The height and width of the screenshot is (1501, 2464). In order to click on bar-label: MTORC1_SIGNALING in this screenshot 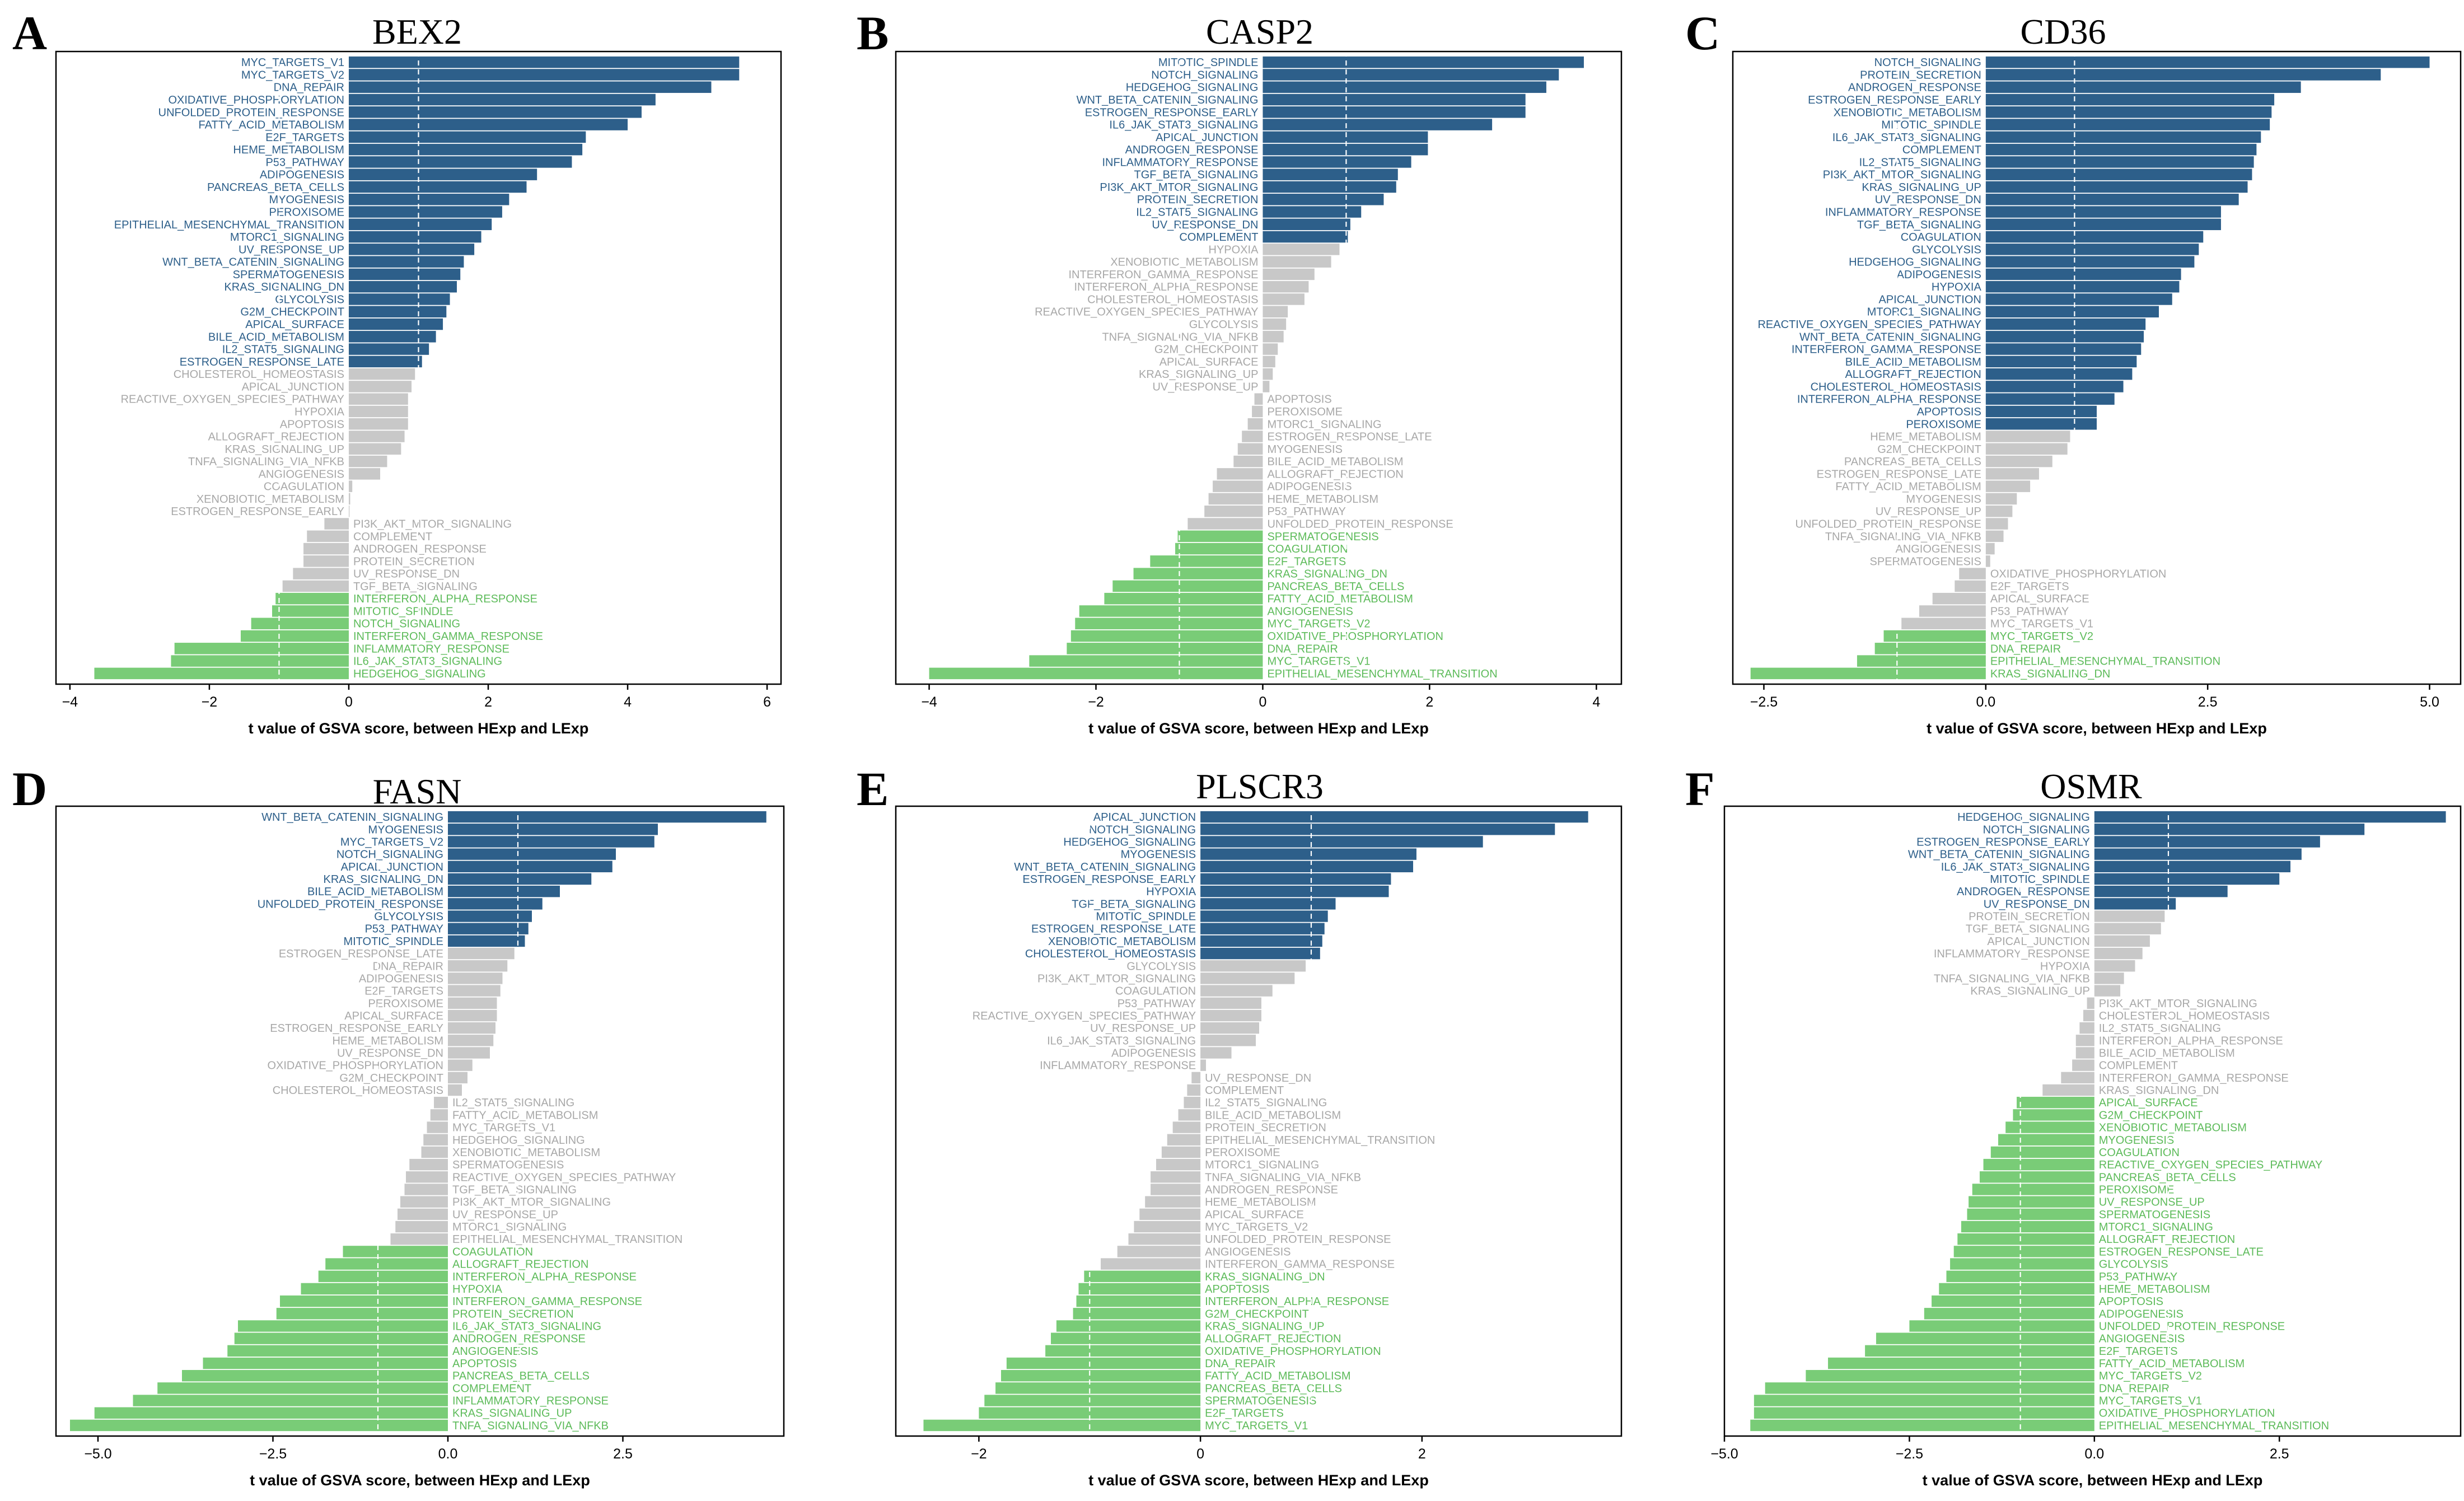, I will do `click(1262, 1165)`.